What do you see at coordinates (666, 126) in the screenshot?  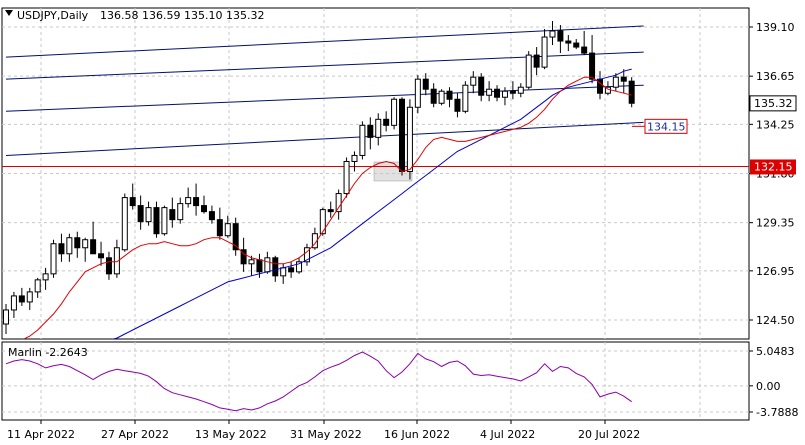 I see `target-label: 134.15` at bounding box center [666, 126].